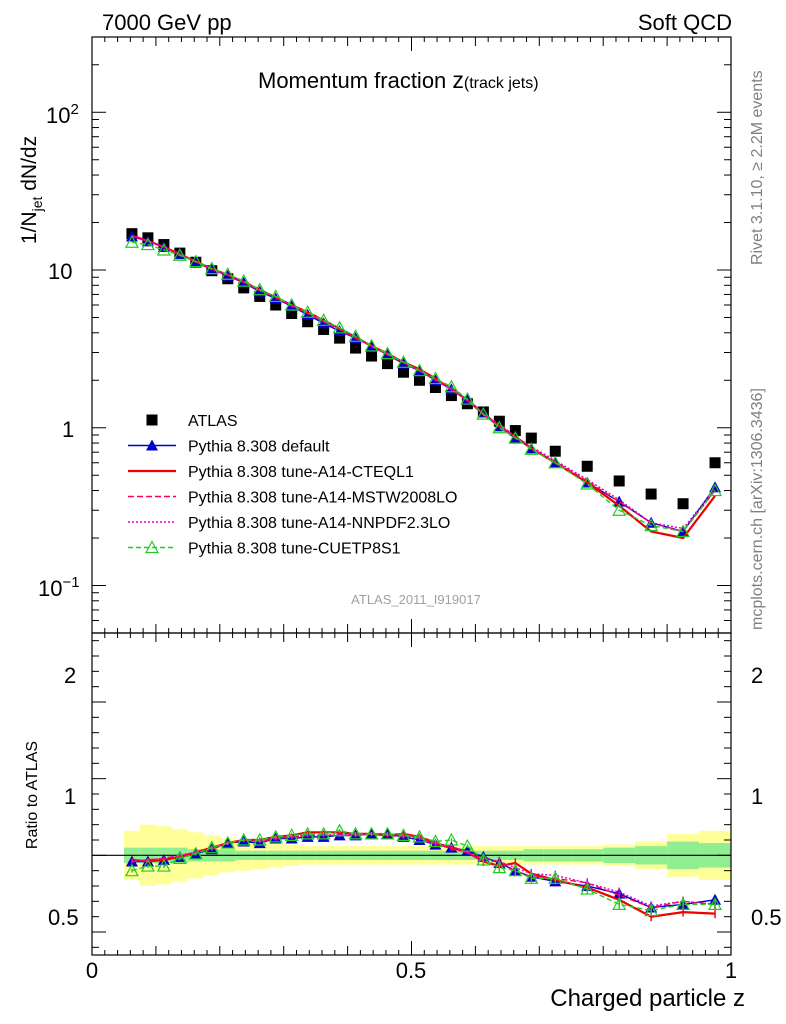  I want to click on ratio-y-tick-label-1: 1, so click(70, 796).